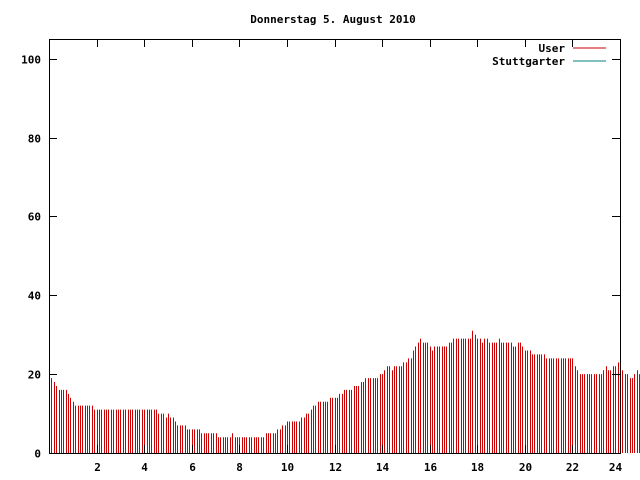 The width and height of the screenshot is (640, 480). Describe the element at coordinates (34, 139) in the screenshot. I see `y-tick-label: 80` at that location.